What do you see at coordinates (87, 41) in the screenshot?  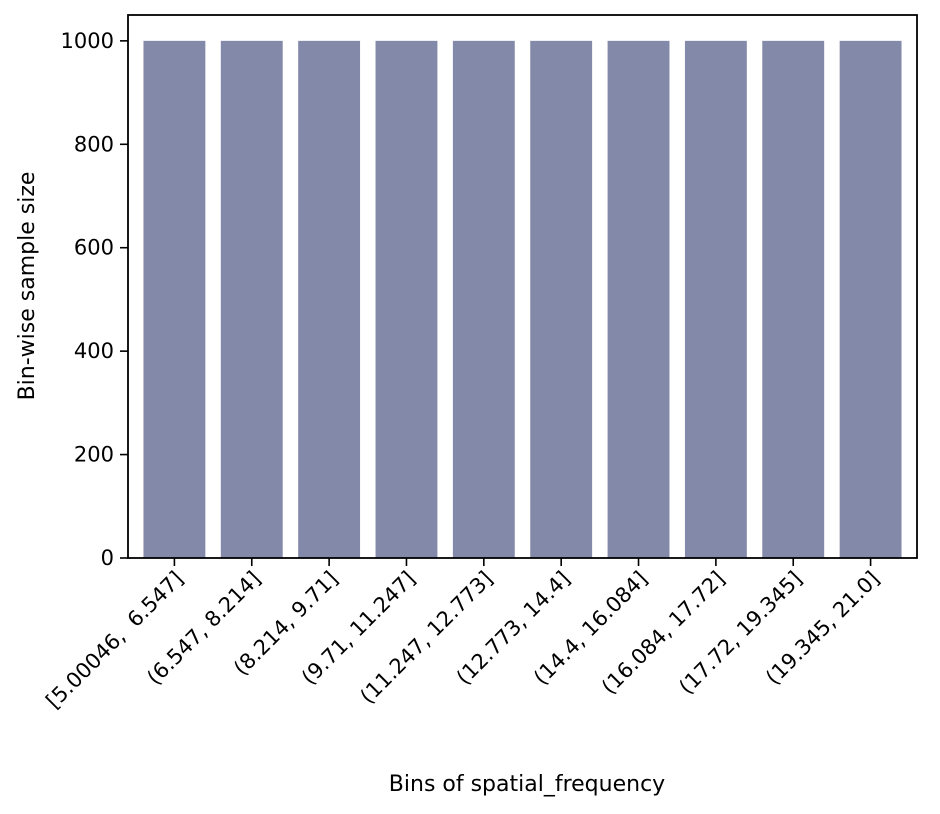 I see `y-tick-label-5: 1000` at bounding box center [87, 41].